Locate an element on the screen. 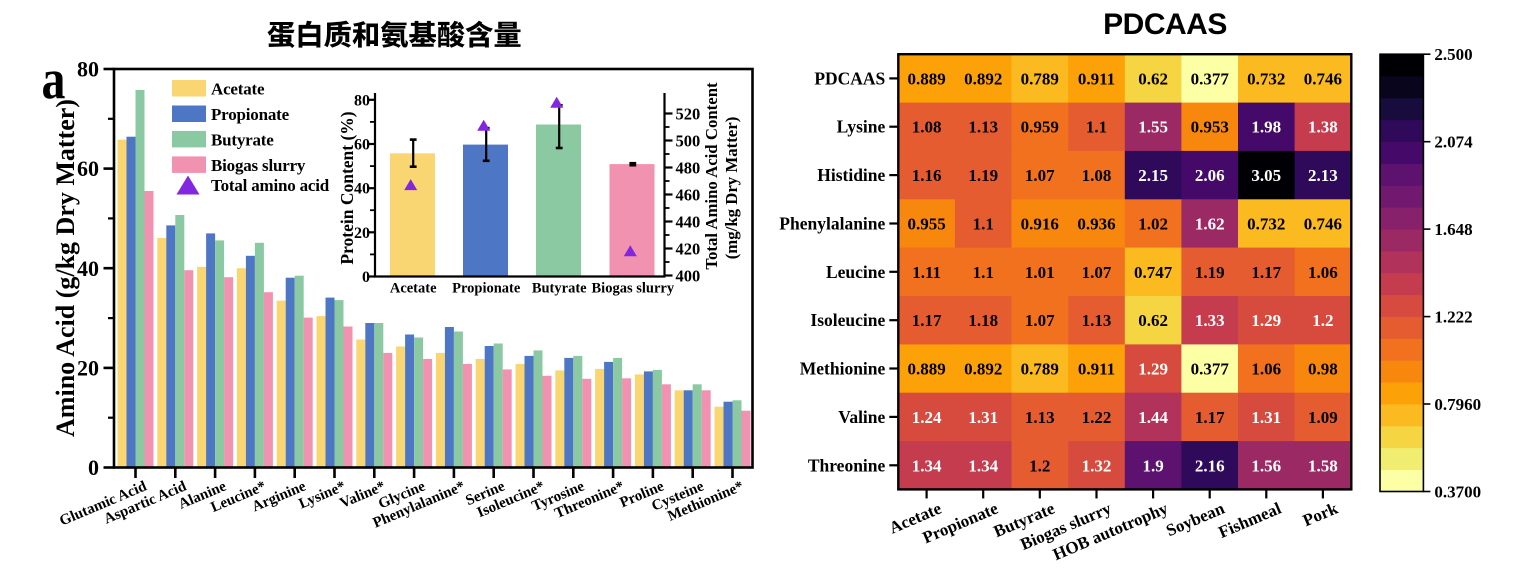 This screenshot has height=587, width=1537. svg-text: 1.98 is located at coordinates (1266, 127).